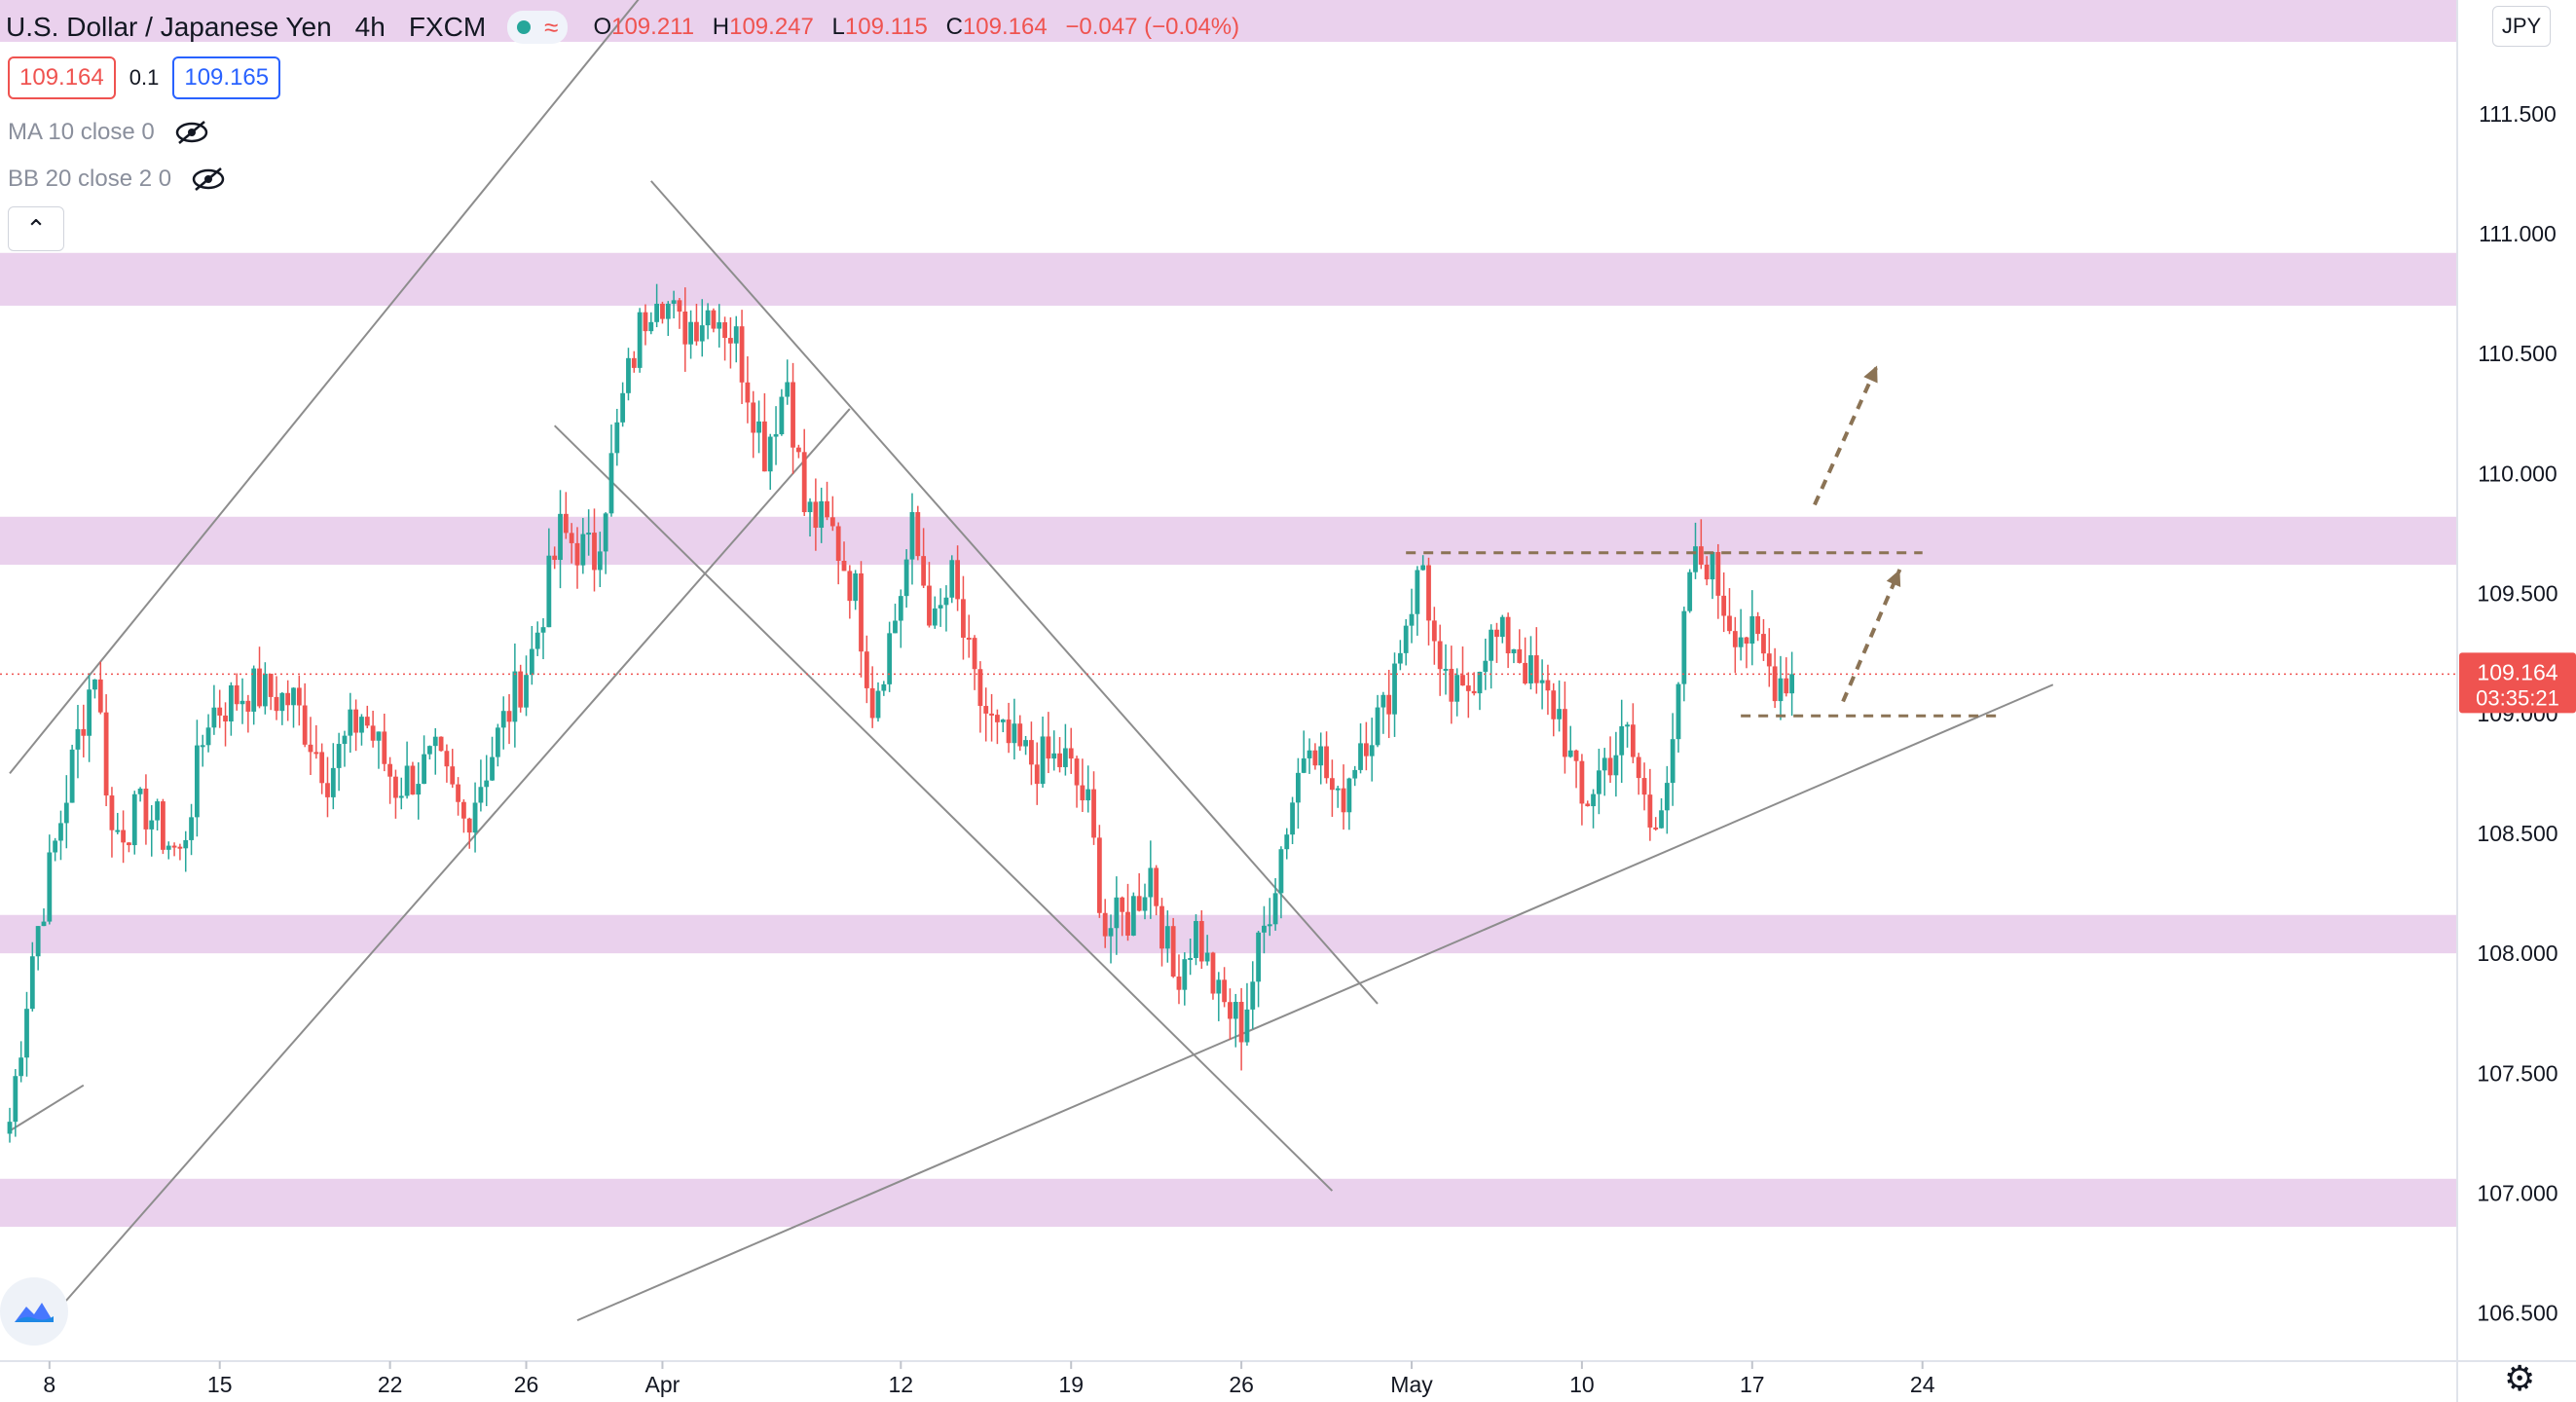  What do you see at coordinates (34, 1311) in the screenshot?
I see `tradingview-logo` at bounding box center [34, 1311].